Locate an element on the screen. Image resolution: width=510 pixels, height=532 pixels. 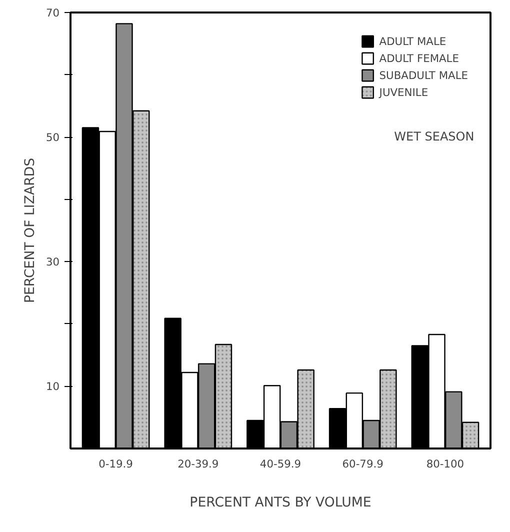
legend-label: ADULT FEMALE is located at coordinates (419, 58).